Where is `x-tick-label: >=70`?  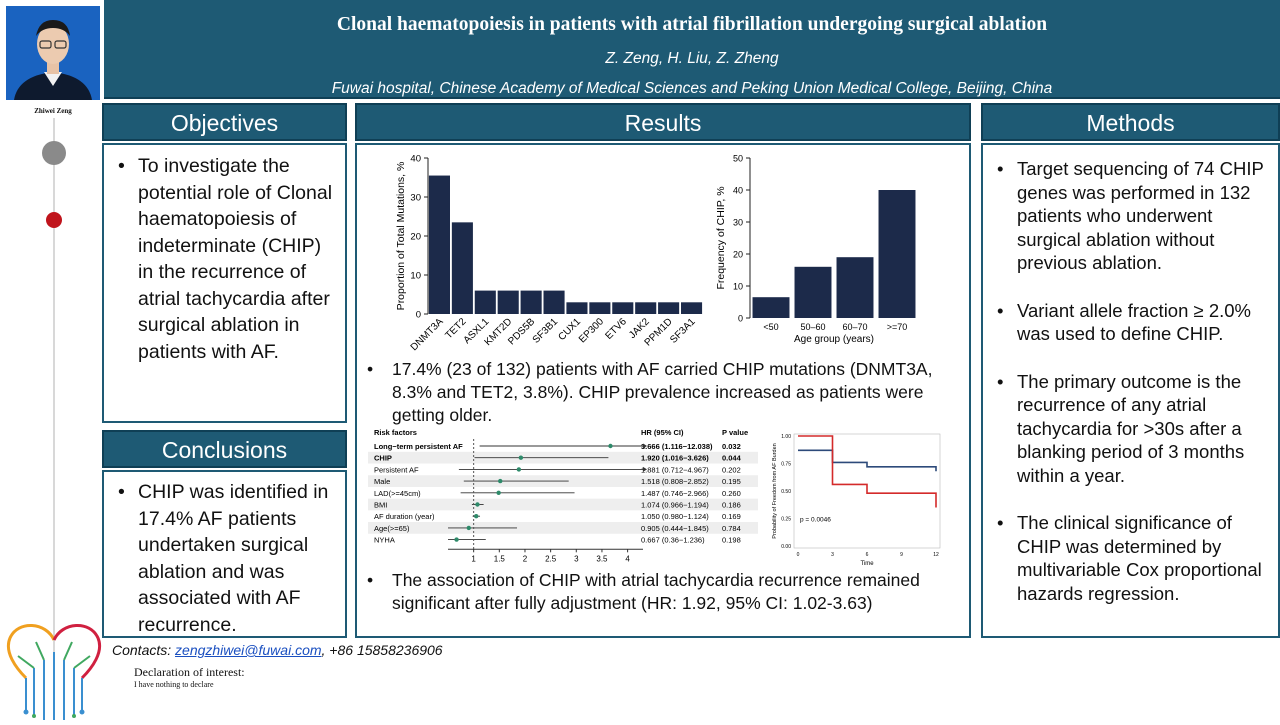 x-tick-label: >=70 is located at coordinates (897, 327).